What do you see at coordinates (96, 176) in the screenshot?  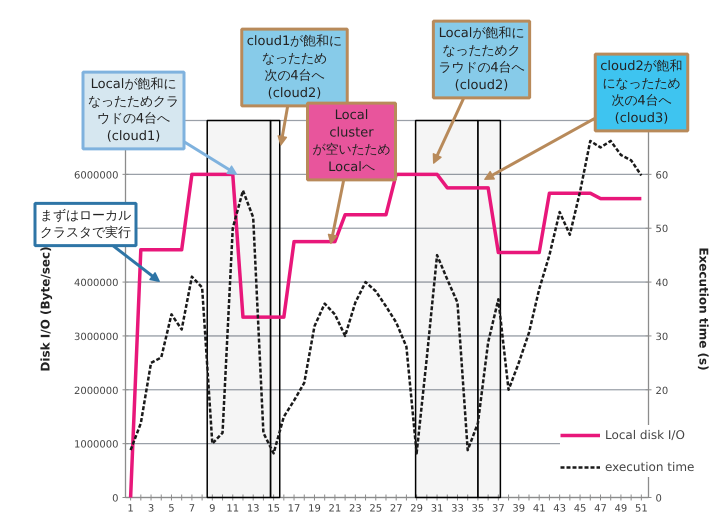 I see `y-tick-label: 6000000` at bounding box center [96, 176].